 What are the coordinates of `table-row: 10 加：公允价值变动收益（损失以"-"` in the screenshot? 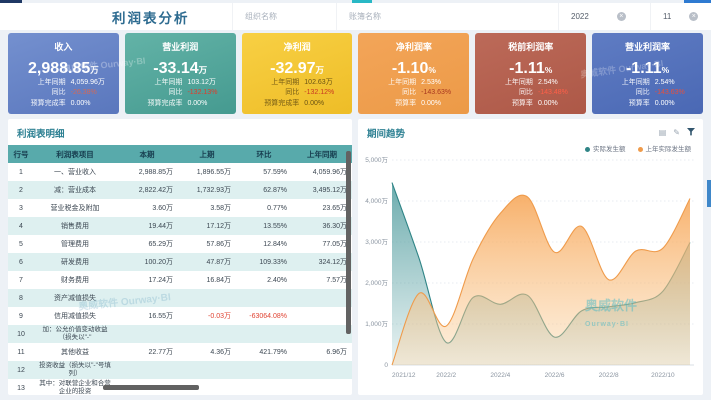 It's located at (180, 334).